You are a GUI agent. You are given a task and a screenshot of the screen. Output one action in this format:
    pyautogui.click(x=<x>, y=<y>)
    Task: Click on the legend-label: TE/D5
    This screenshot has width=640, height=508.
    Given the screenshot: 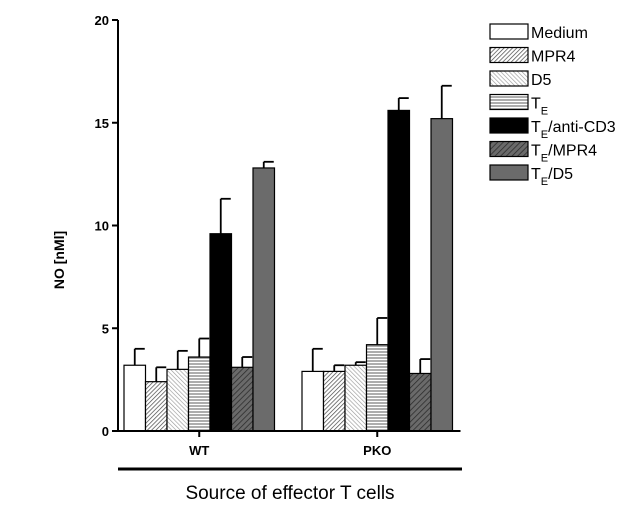 What is the action you would take?
    pyautogui.click(x=552, y=177)
    